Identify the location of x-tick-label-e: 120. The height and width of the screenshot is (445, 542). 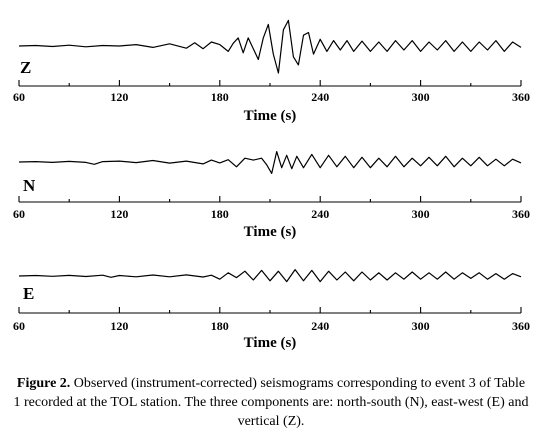
(119, 326).